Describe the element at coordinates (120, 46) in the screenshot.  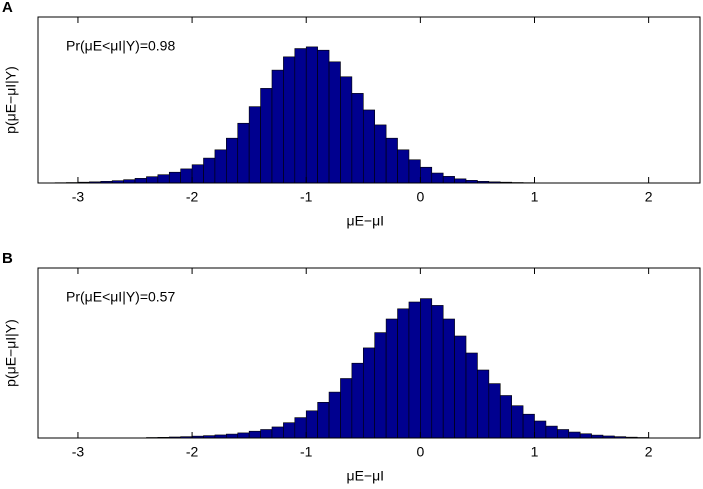
I see `annotation: Pr(μE<μI|Y)=0.98` at that location.